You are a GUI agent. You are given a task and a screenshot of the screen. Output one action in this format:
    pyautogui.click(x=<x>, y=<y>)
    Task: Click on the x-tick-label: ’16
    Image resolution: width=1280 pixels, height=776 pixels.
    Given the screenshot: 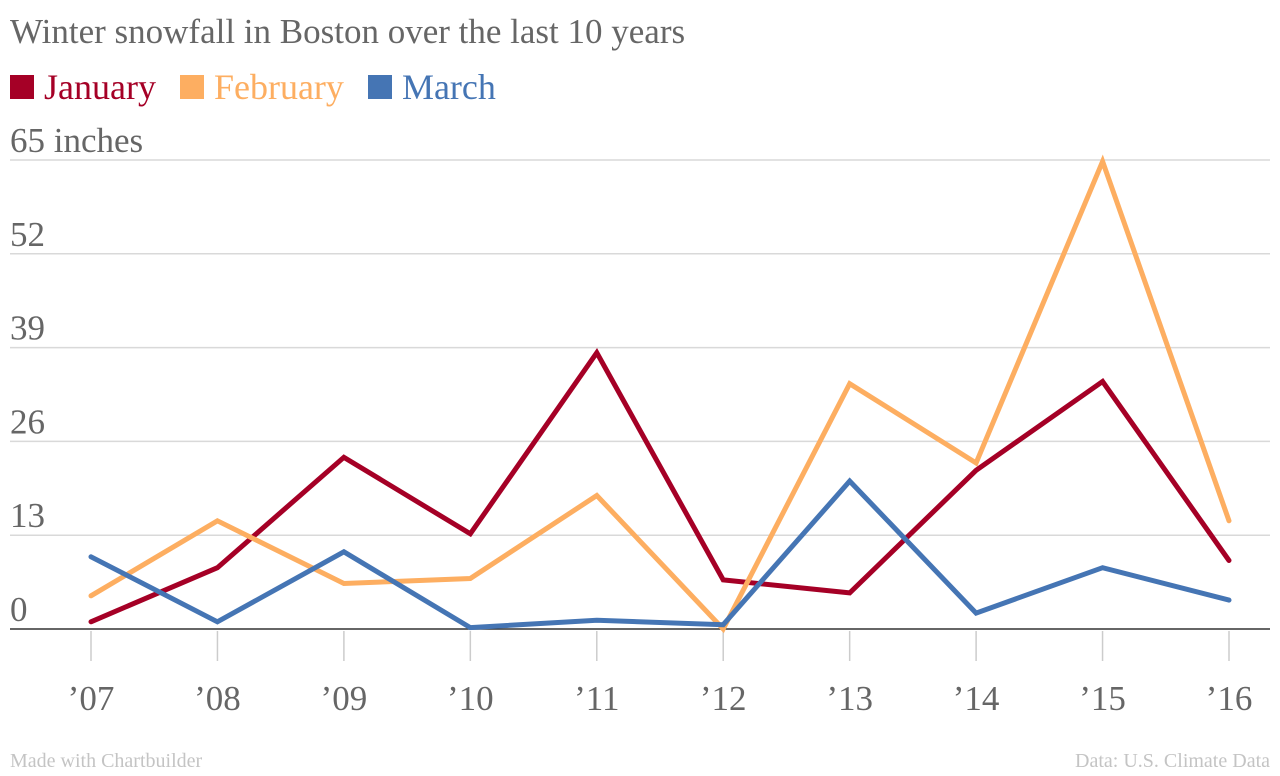 What is the action you would take?
    pyautogui.click(x=1229, y=698)
    